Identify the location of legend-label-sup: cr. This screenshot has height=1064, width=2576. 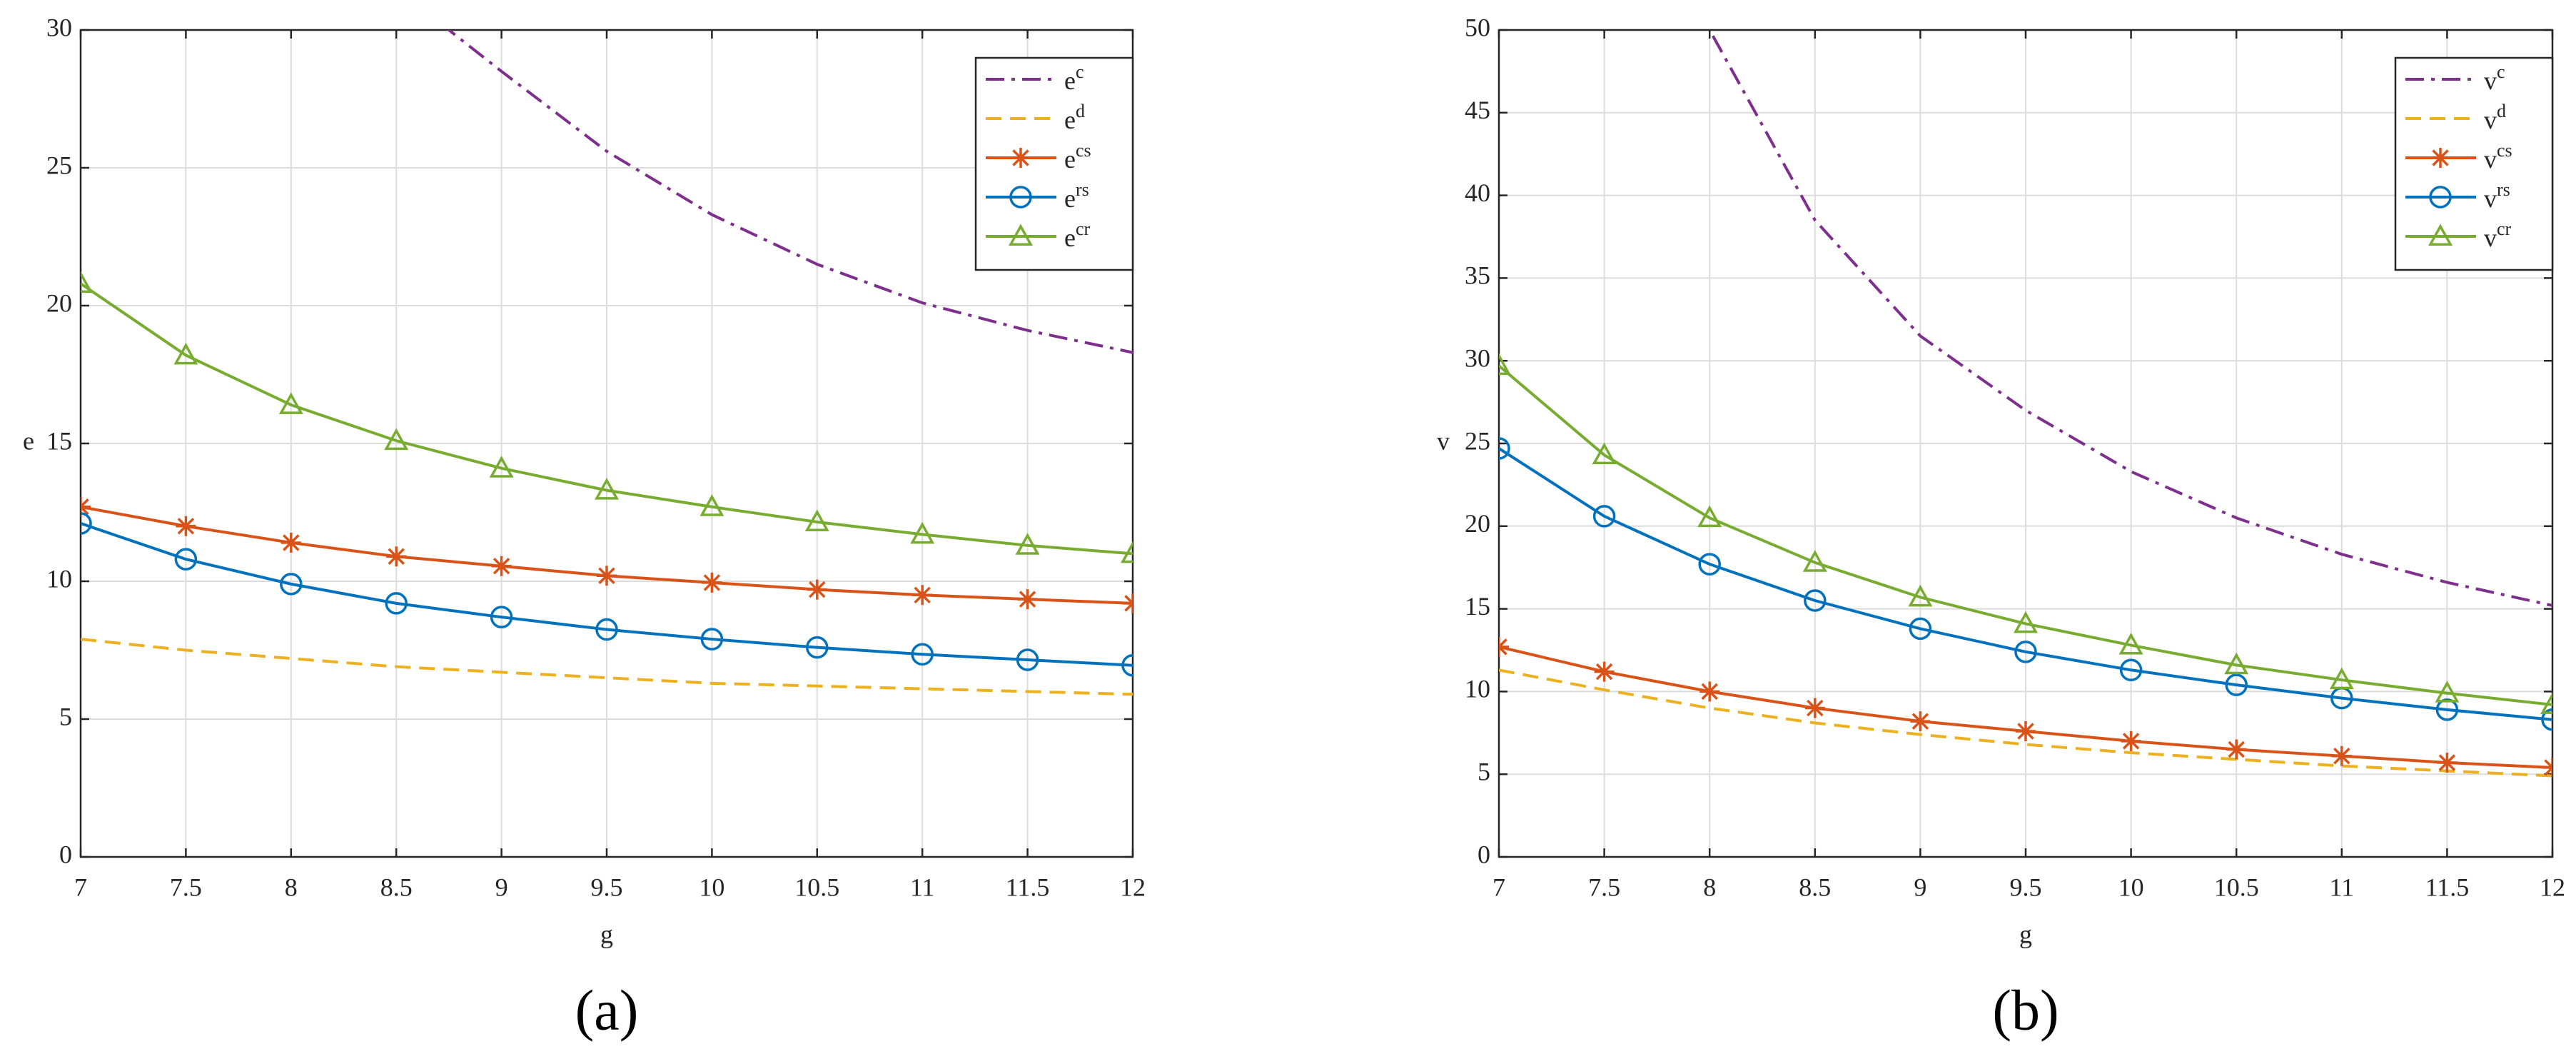
(1083, 229).